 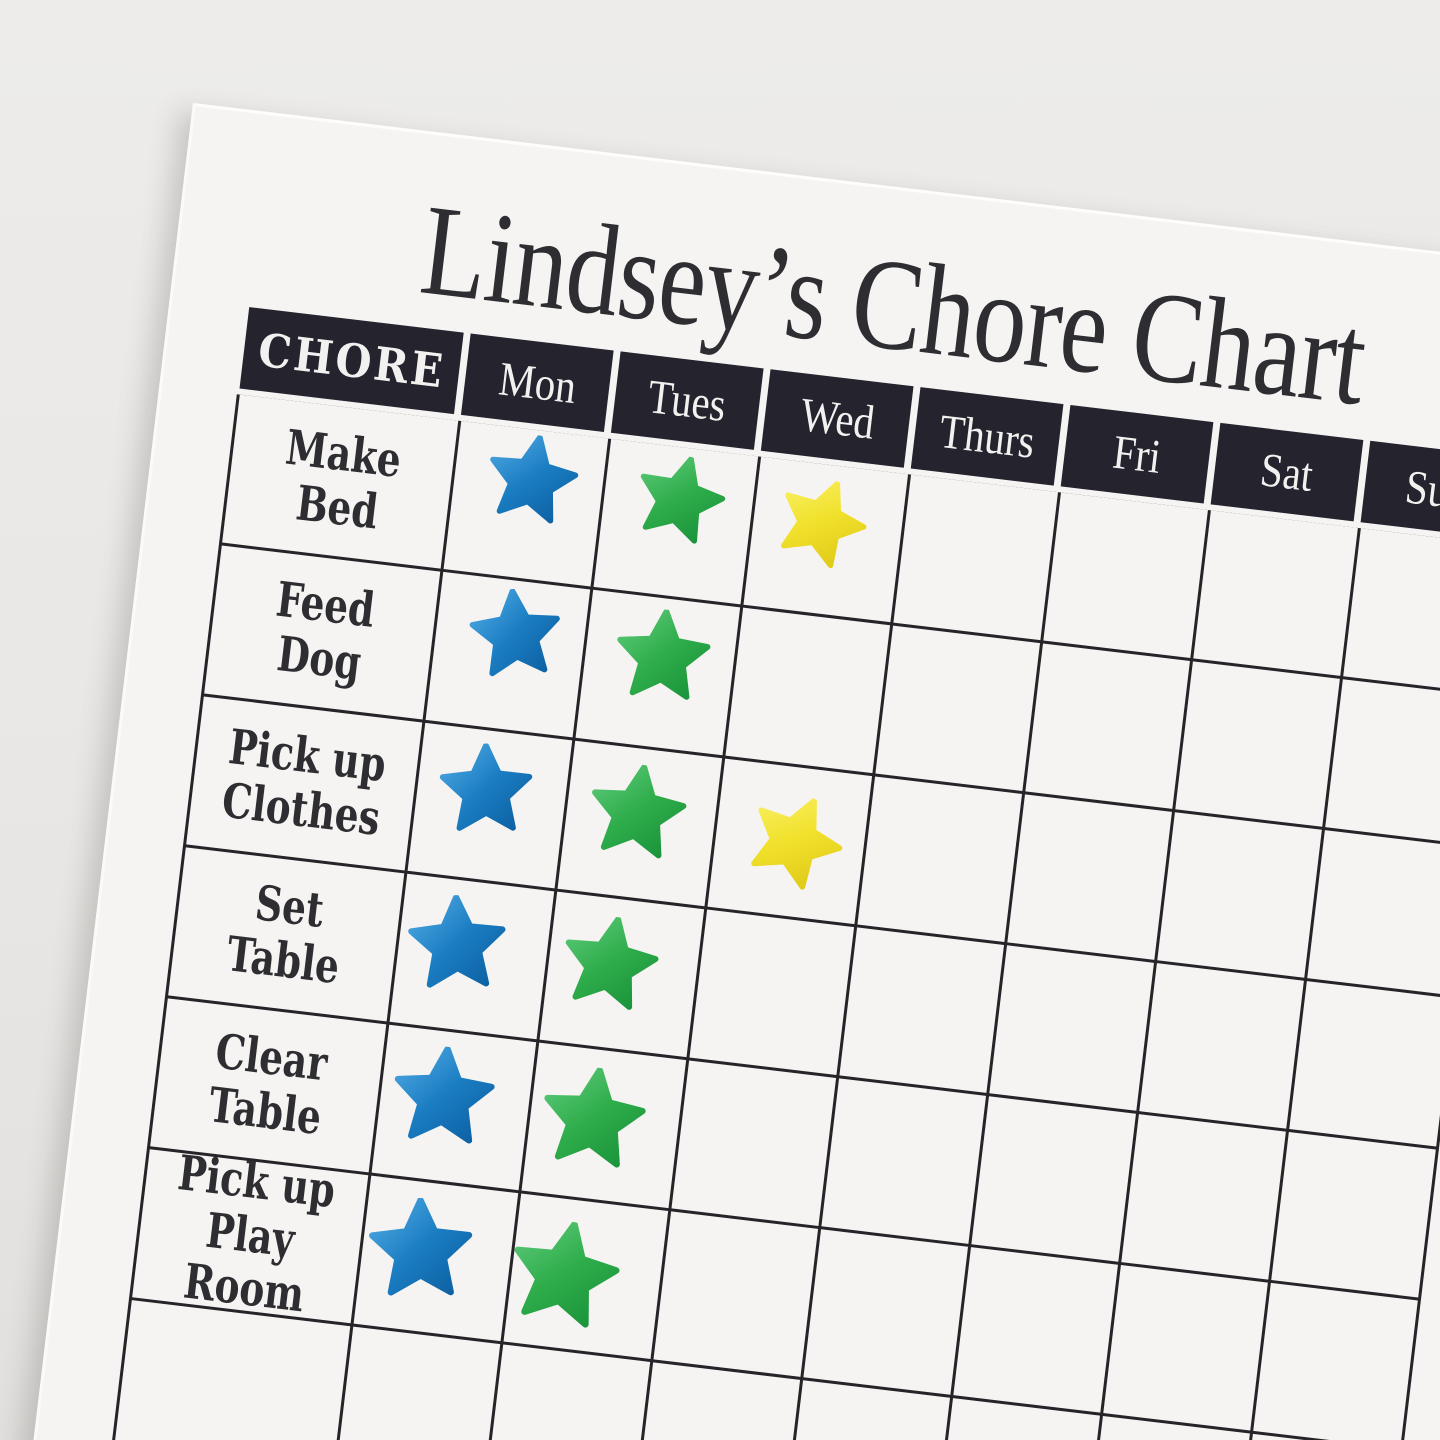 What do you see at coordinates (1364, 1064) in the screenshot?
I see `day-cell-set-table-sun` at bounding box center [1364, 1064].